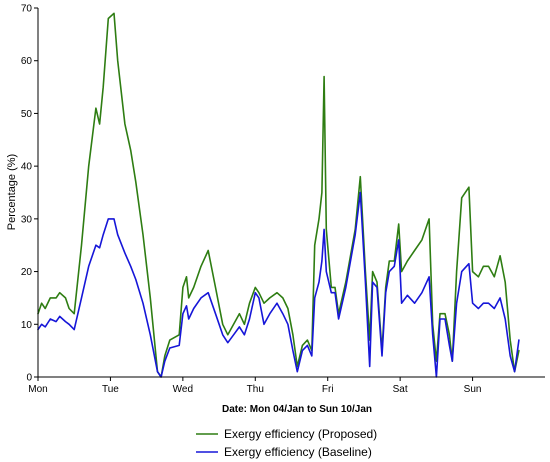 This screenshot has width=550, height=462. Describe the element at coordinates (183, 389) in the screenshot. I see `x-tick-label: Wed` at that location.